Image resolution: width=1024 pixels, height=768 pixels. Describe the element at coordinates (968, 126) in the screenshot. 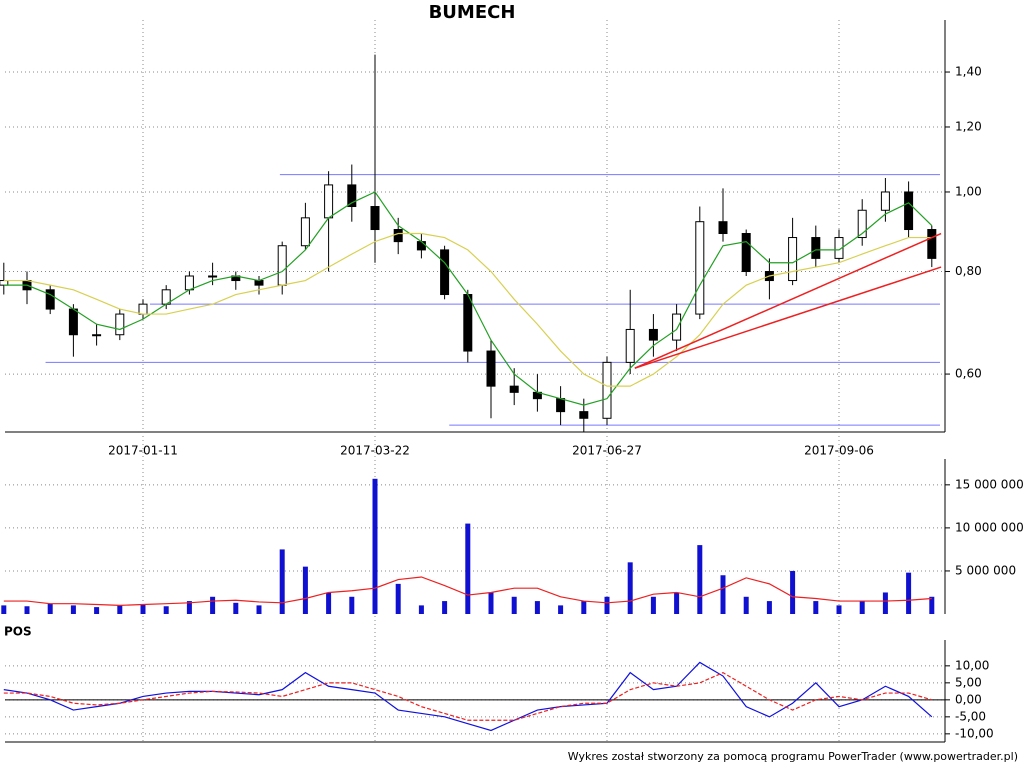

I see `y-tick-label: 1,20` at that location.